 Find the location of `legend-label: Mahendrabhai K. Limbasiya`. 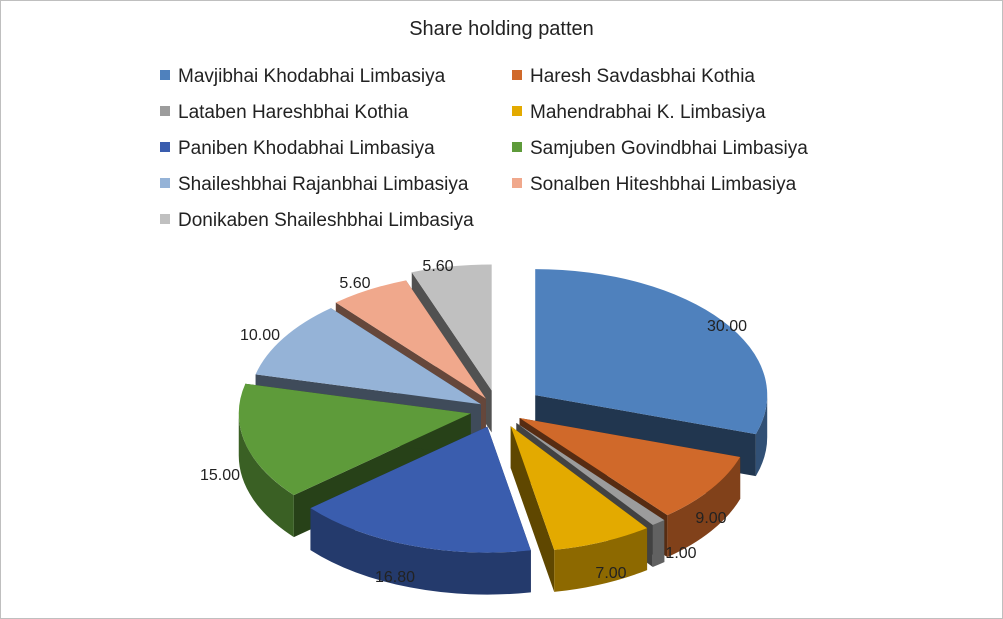

legend-label: Mahendrabhai K. Limbasiya is located at coordinates (648, 112).